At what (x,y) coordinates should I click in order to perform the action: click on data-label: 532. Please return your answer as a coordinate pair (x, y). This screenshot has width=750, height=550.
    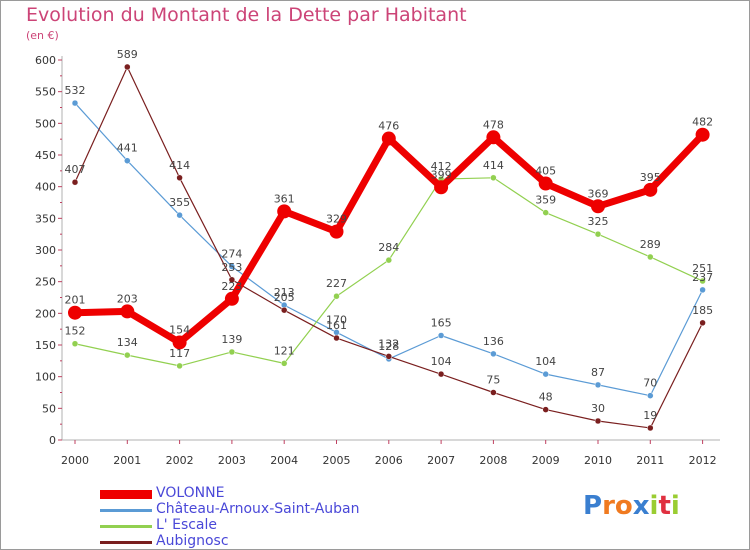
    Looking at the image, I should click on (75, 90).